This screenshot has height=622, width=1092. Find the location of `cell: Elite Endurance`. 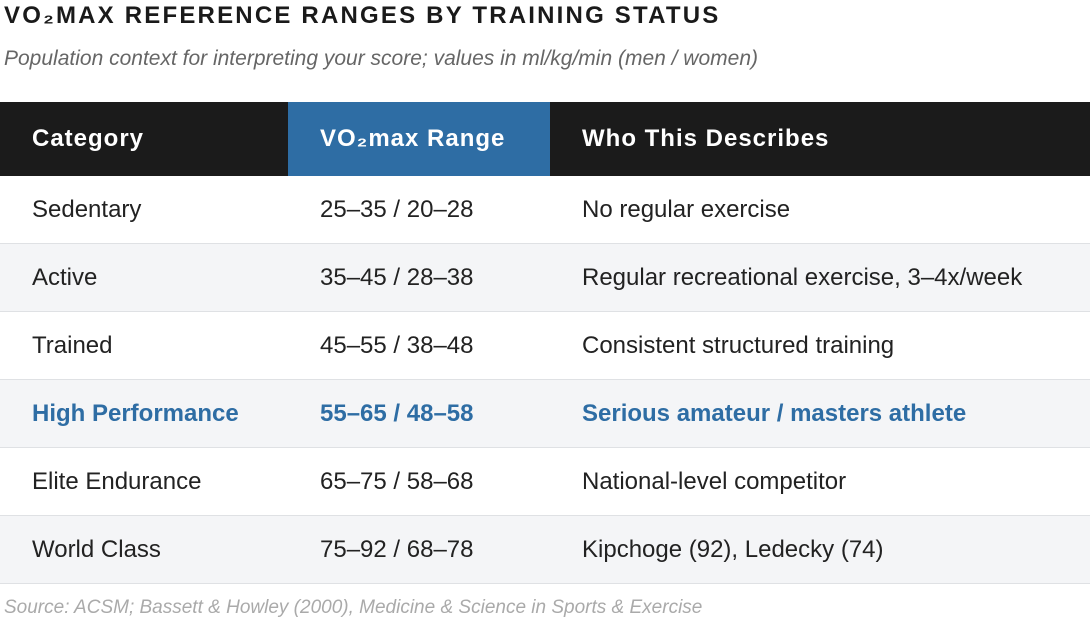

cell: Elite Endurance is located at coordinates (144, 481).